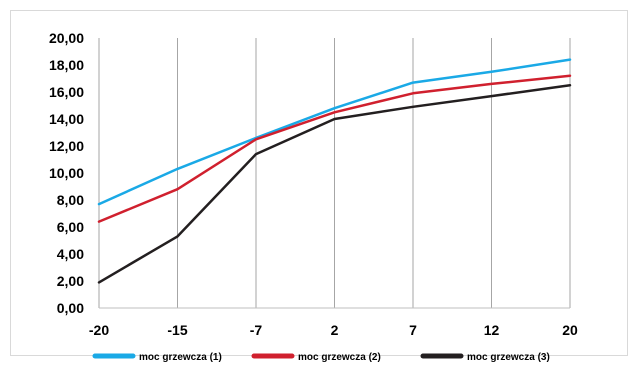 The image size is (639, 370). What do you see at coordinates (70, 308) in the screenshot?
I see `y-tick-label: 0,00` at bounding box center [70, 308].